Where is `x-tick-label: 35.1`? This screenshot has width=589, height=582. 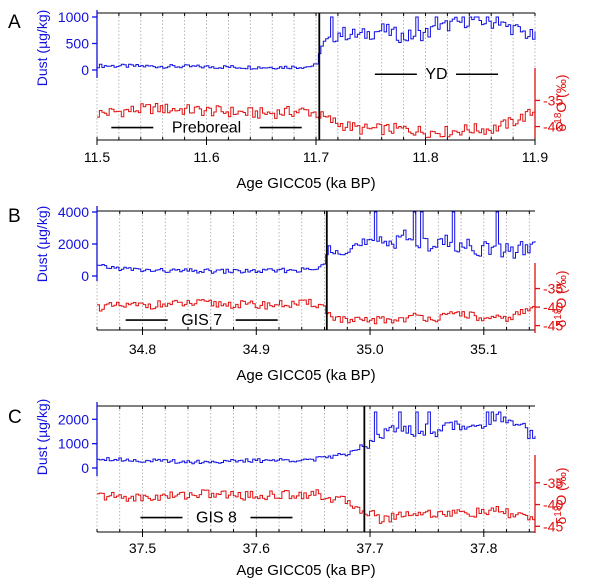
x-tick-label: 35.1 is located at coordinates (483, 349).